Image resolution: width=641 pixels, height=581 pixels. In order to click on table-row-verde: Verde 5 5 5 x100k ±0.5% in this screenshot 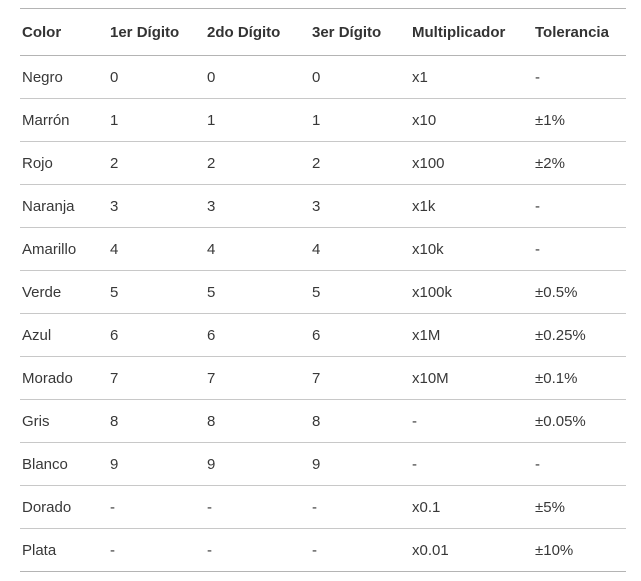, I will do `click(323, 292)`.